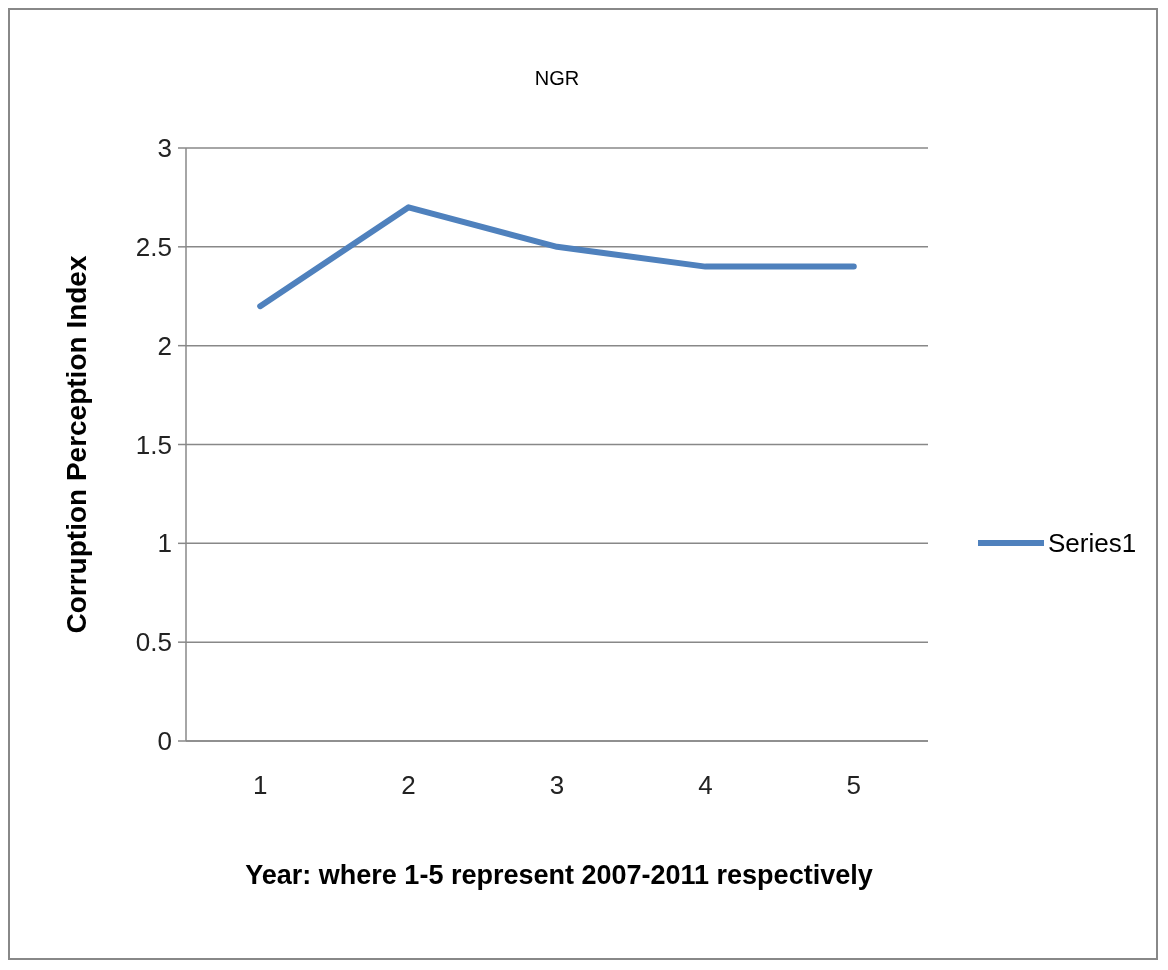 The height and width of the screenshot is (970, 1168). I want to click on y-tick-label: 3, so click(164, 148).